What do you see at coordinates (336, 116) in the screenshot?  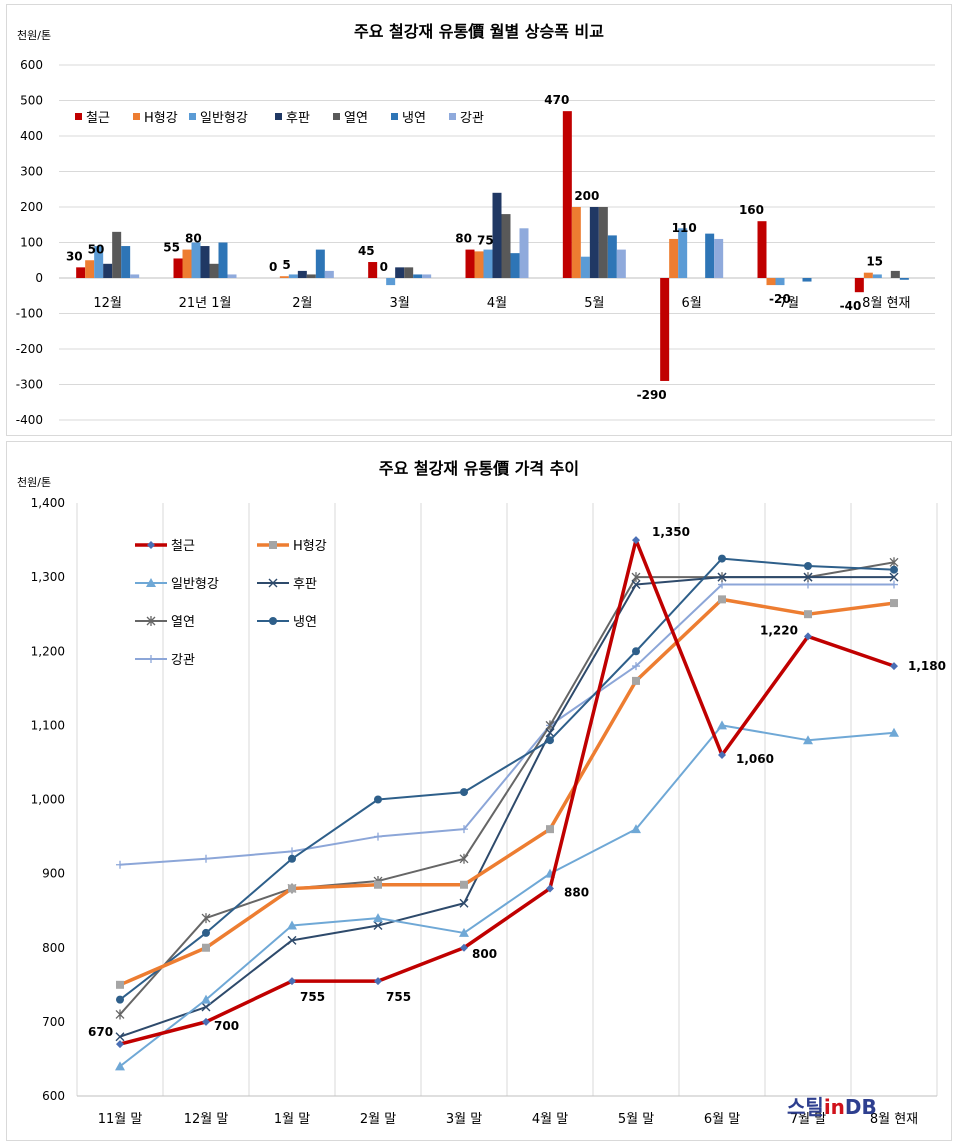 I see `legend-swatch-열연` at bounding box center [336, 116].